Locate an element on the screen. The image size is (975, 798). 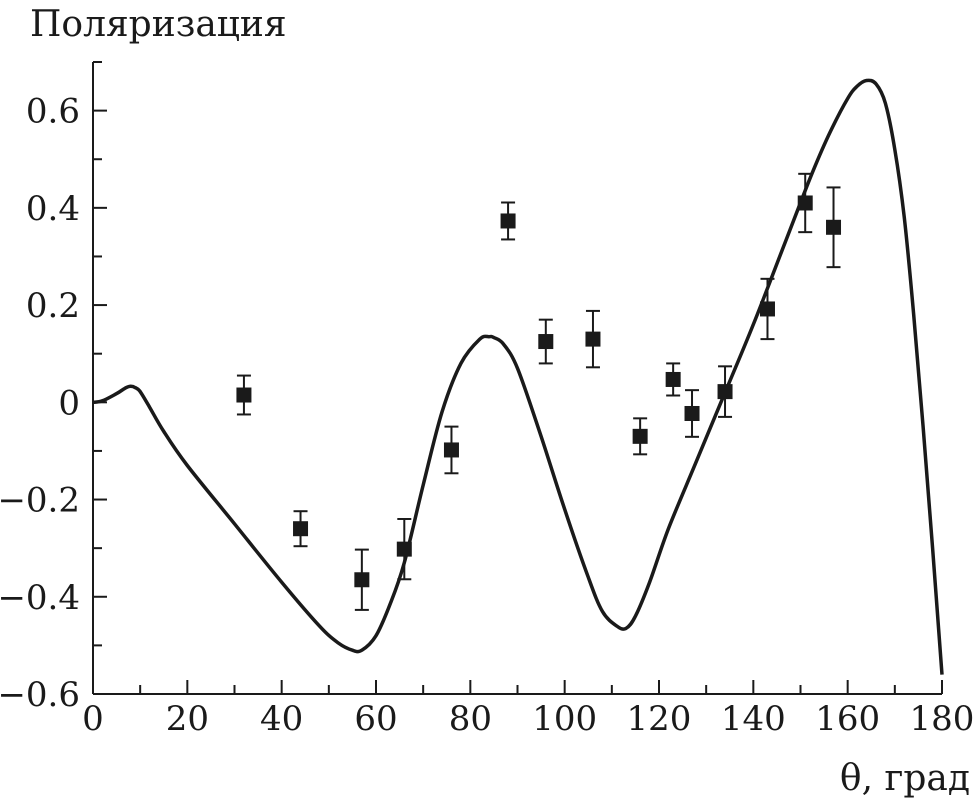
x-tick-label: 20 is located at coordinates (187, 719).